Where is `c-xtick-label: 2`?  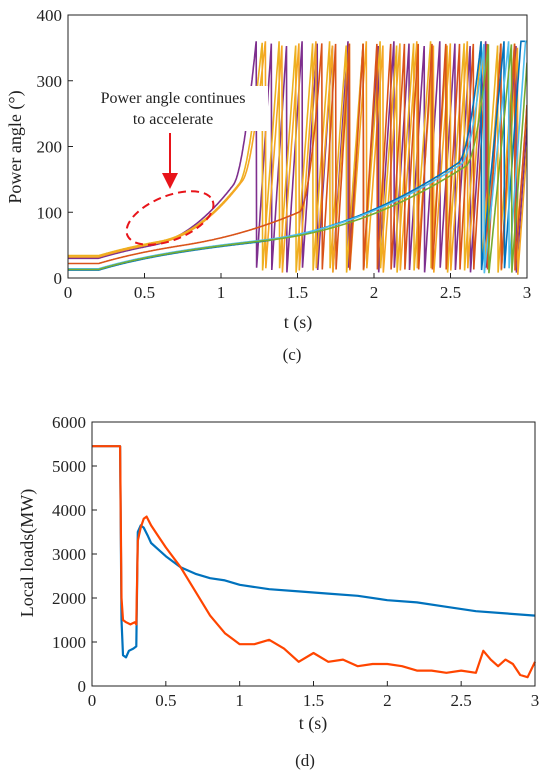 c-xtick-label: 2 is located at coordinates (374, 292).